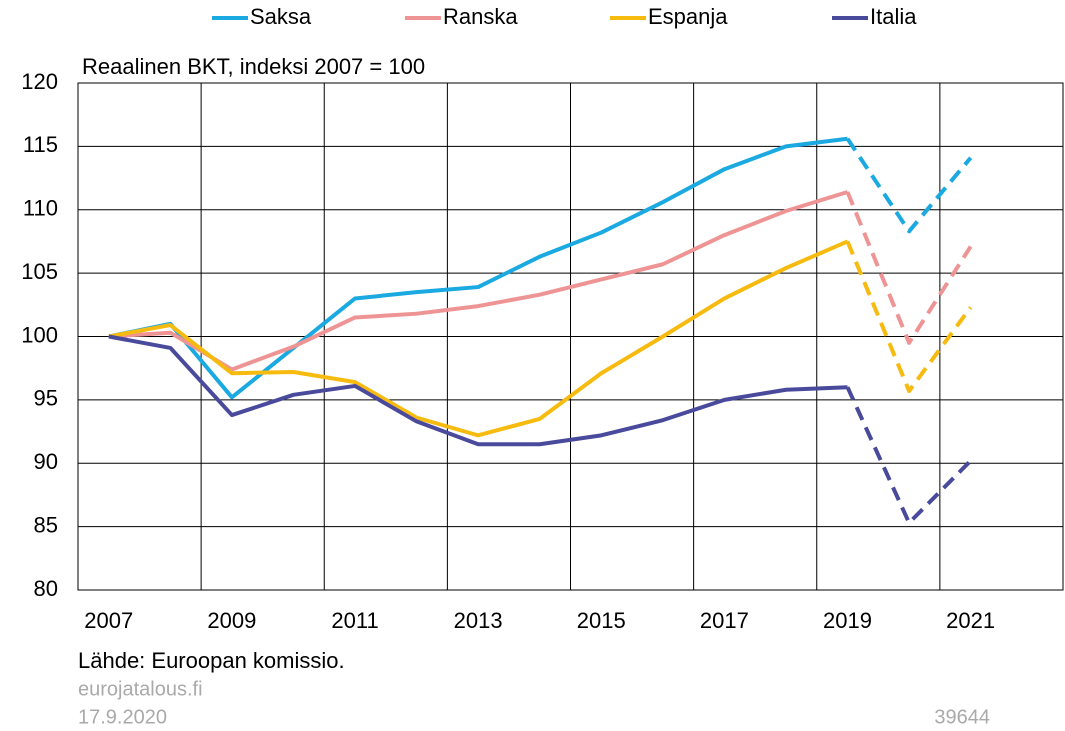 The height and width of the screenshot is (731, 1065). I want to click on x-tick-label: 2011, so click(354, 620).